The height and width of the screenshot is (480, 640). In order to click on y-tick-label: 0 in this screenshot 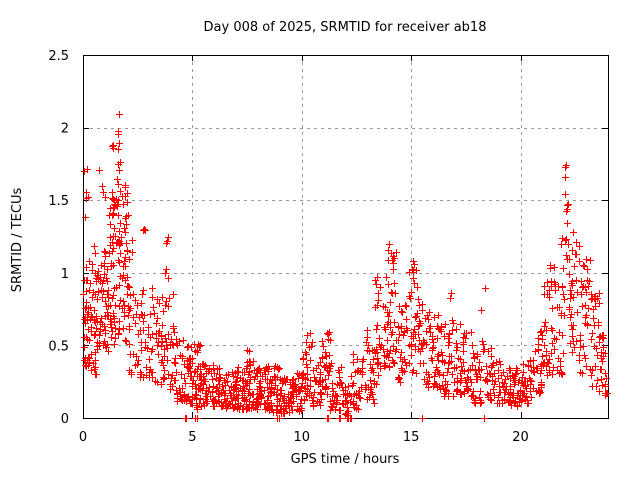, I will do `click(65, 419)`.